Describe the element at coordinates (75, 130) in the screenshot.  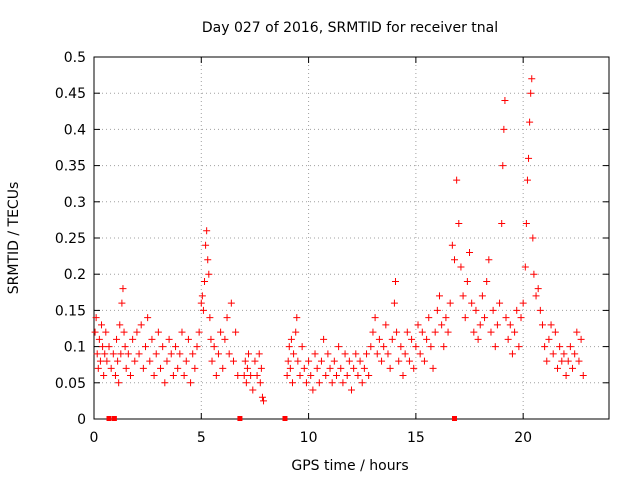
I see `y-tick-label: 0.4` at that location.